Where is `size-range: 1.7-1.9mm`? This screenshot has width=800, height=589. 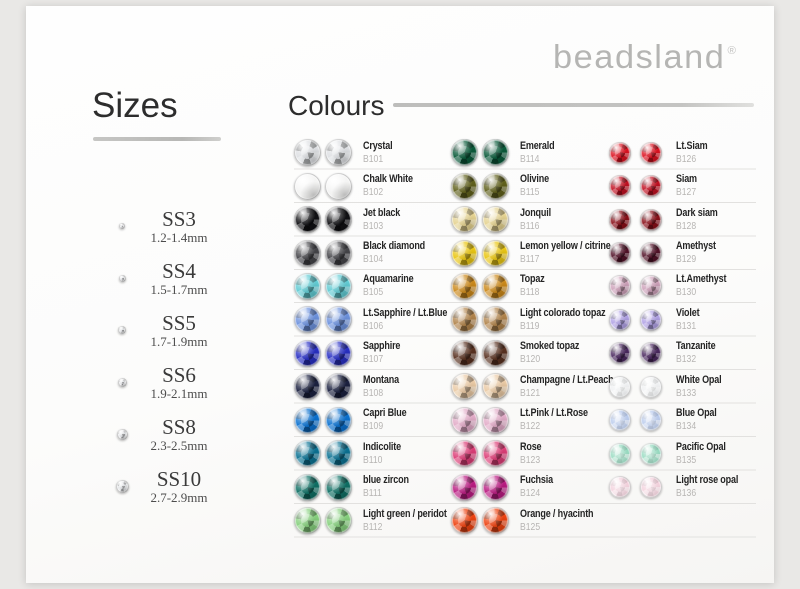
size-range: 1.7-1.9mm is located at coordinates (179, 341).